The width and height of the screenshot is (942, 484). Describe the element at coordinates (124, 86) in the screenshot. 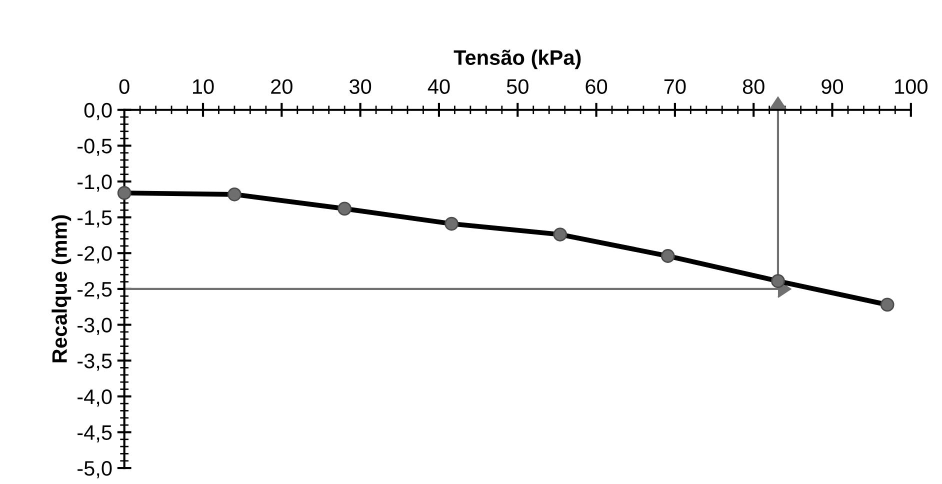

I see `x-tick-label: 0` at that location.